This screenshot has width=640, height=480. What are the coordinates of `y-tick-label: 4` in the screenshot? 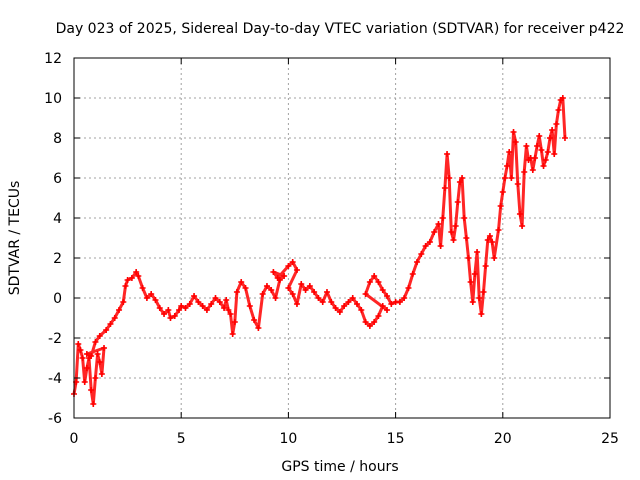 It's located at (57, 219).